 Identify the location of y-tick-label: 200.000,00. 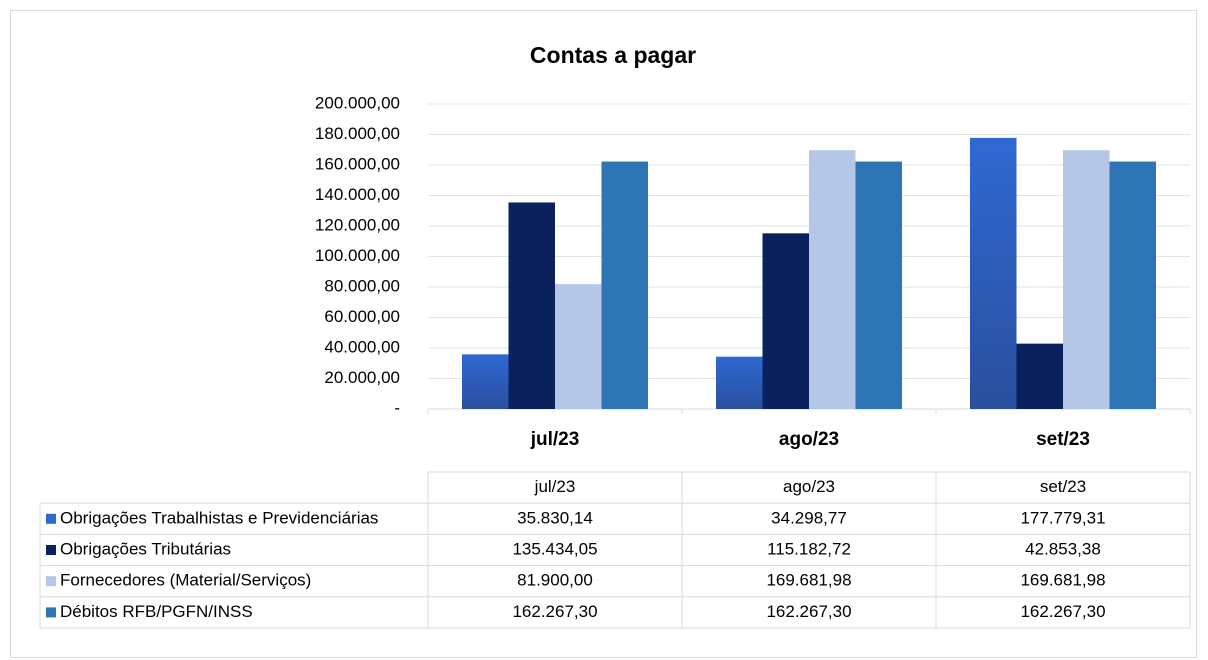
(357, 102).